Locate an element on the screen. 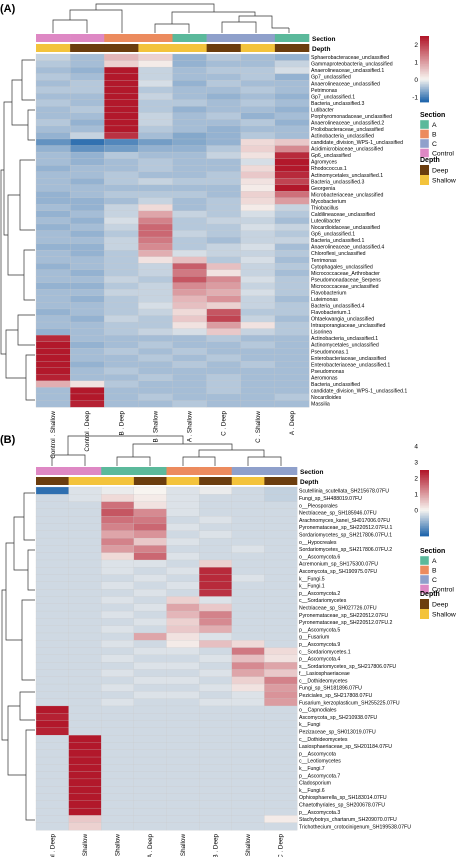 This screenshot has width=474, height=857. colorbar-tick-label: 0 is located at coordinates (416, 511).